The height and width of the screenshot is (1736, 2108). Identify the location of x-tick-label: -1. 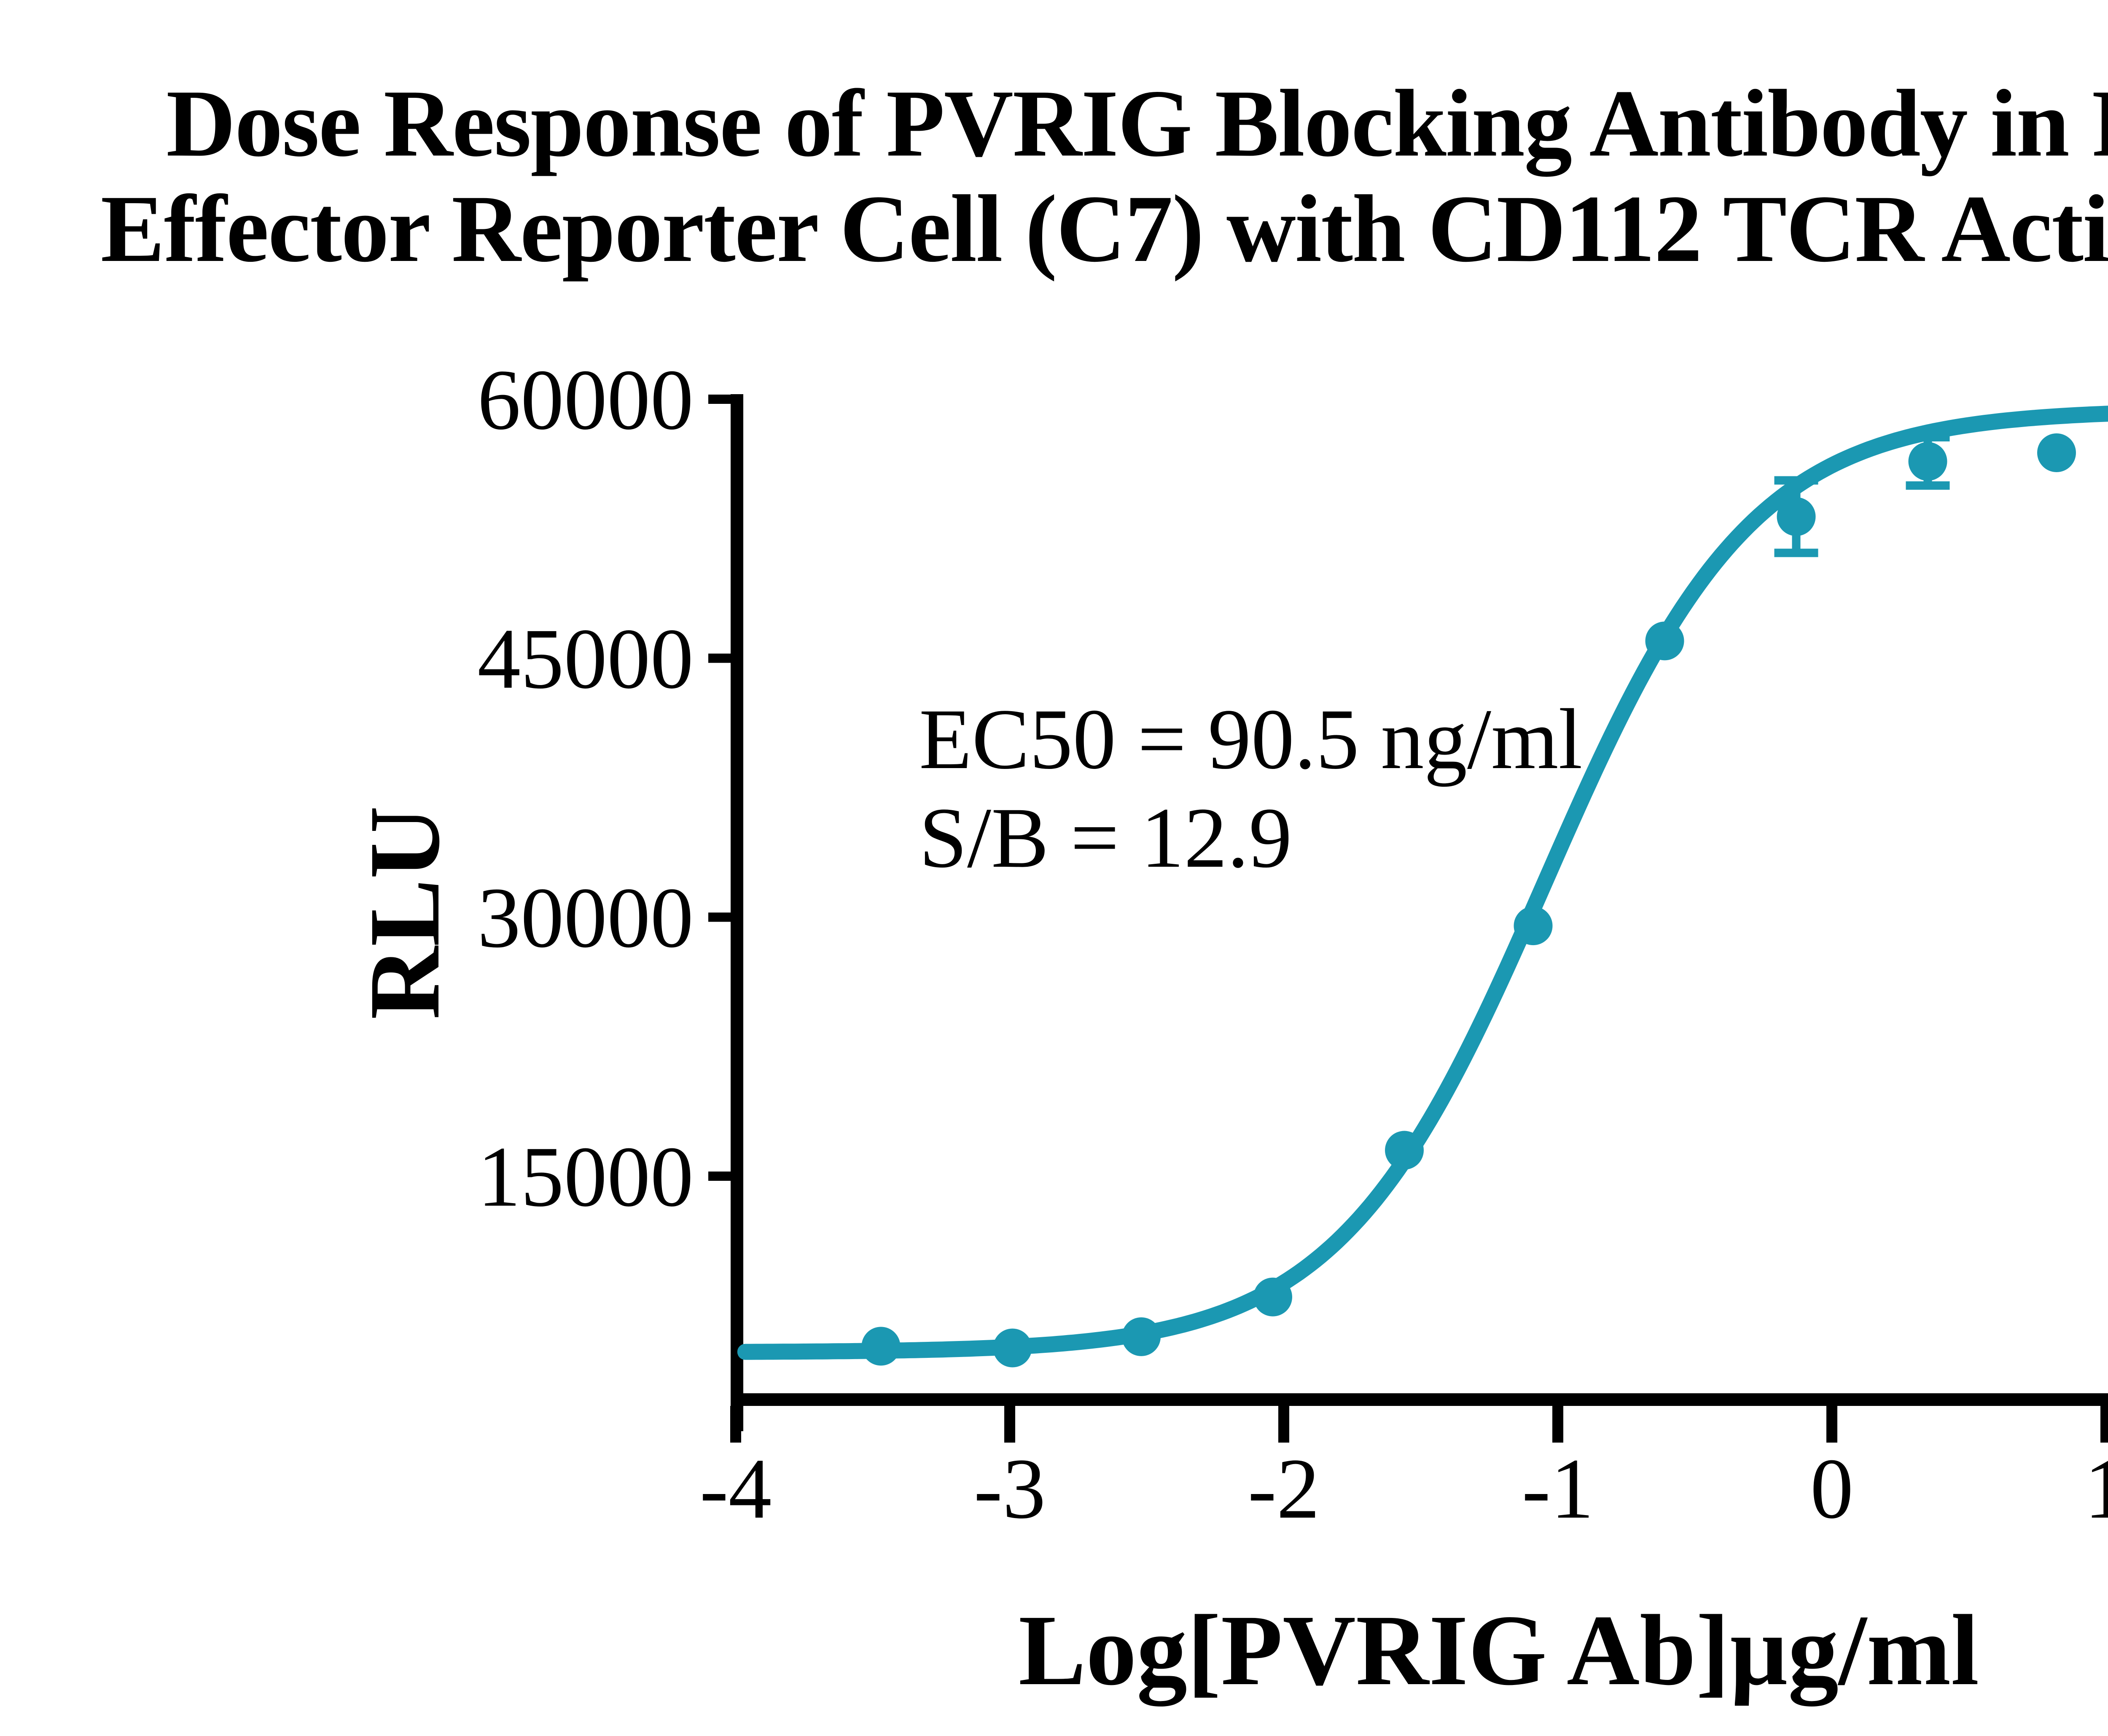
(1558, 1489).